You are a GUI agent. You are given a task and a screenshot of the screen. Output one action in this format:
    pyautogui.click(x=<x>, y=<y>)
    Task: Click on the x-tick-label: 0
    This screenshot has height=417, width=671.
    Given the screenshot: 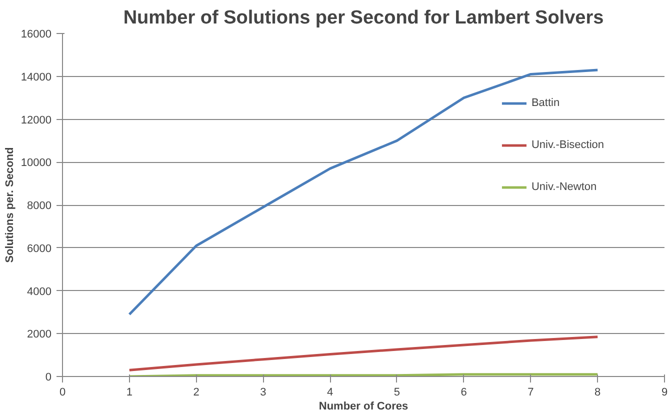 What is the action you would take?
    pyautogui.click(x=62, y=392)
    